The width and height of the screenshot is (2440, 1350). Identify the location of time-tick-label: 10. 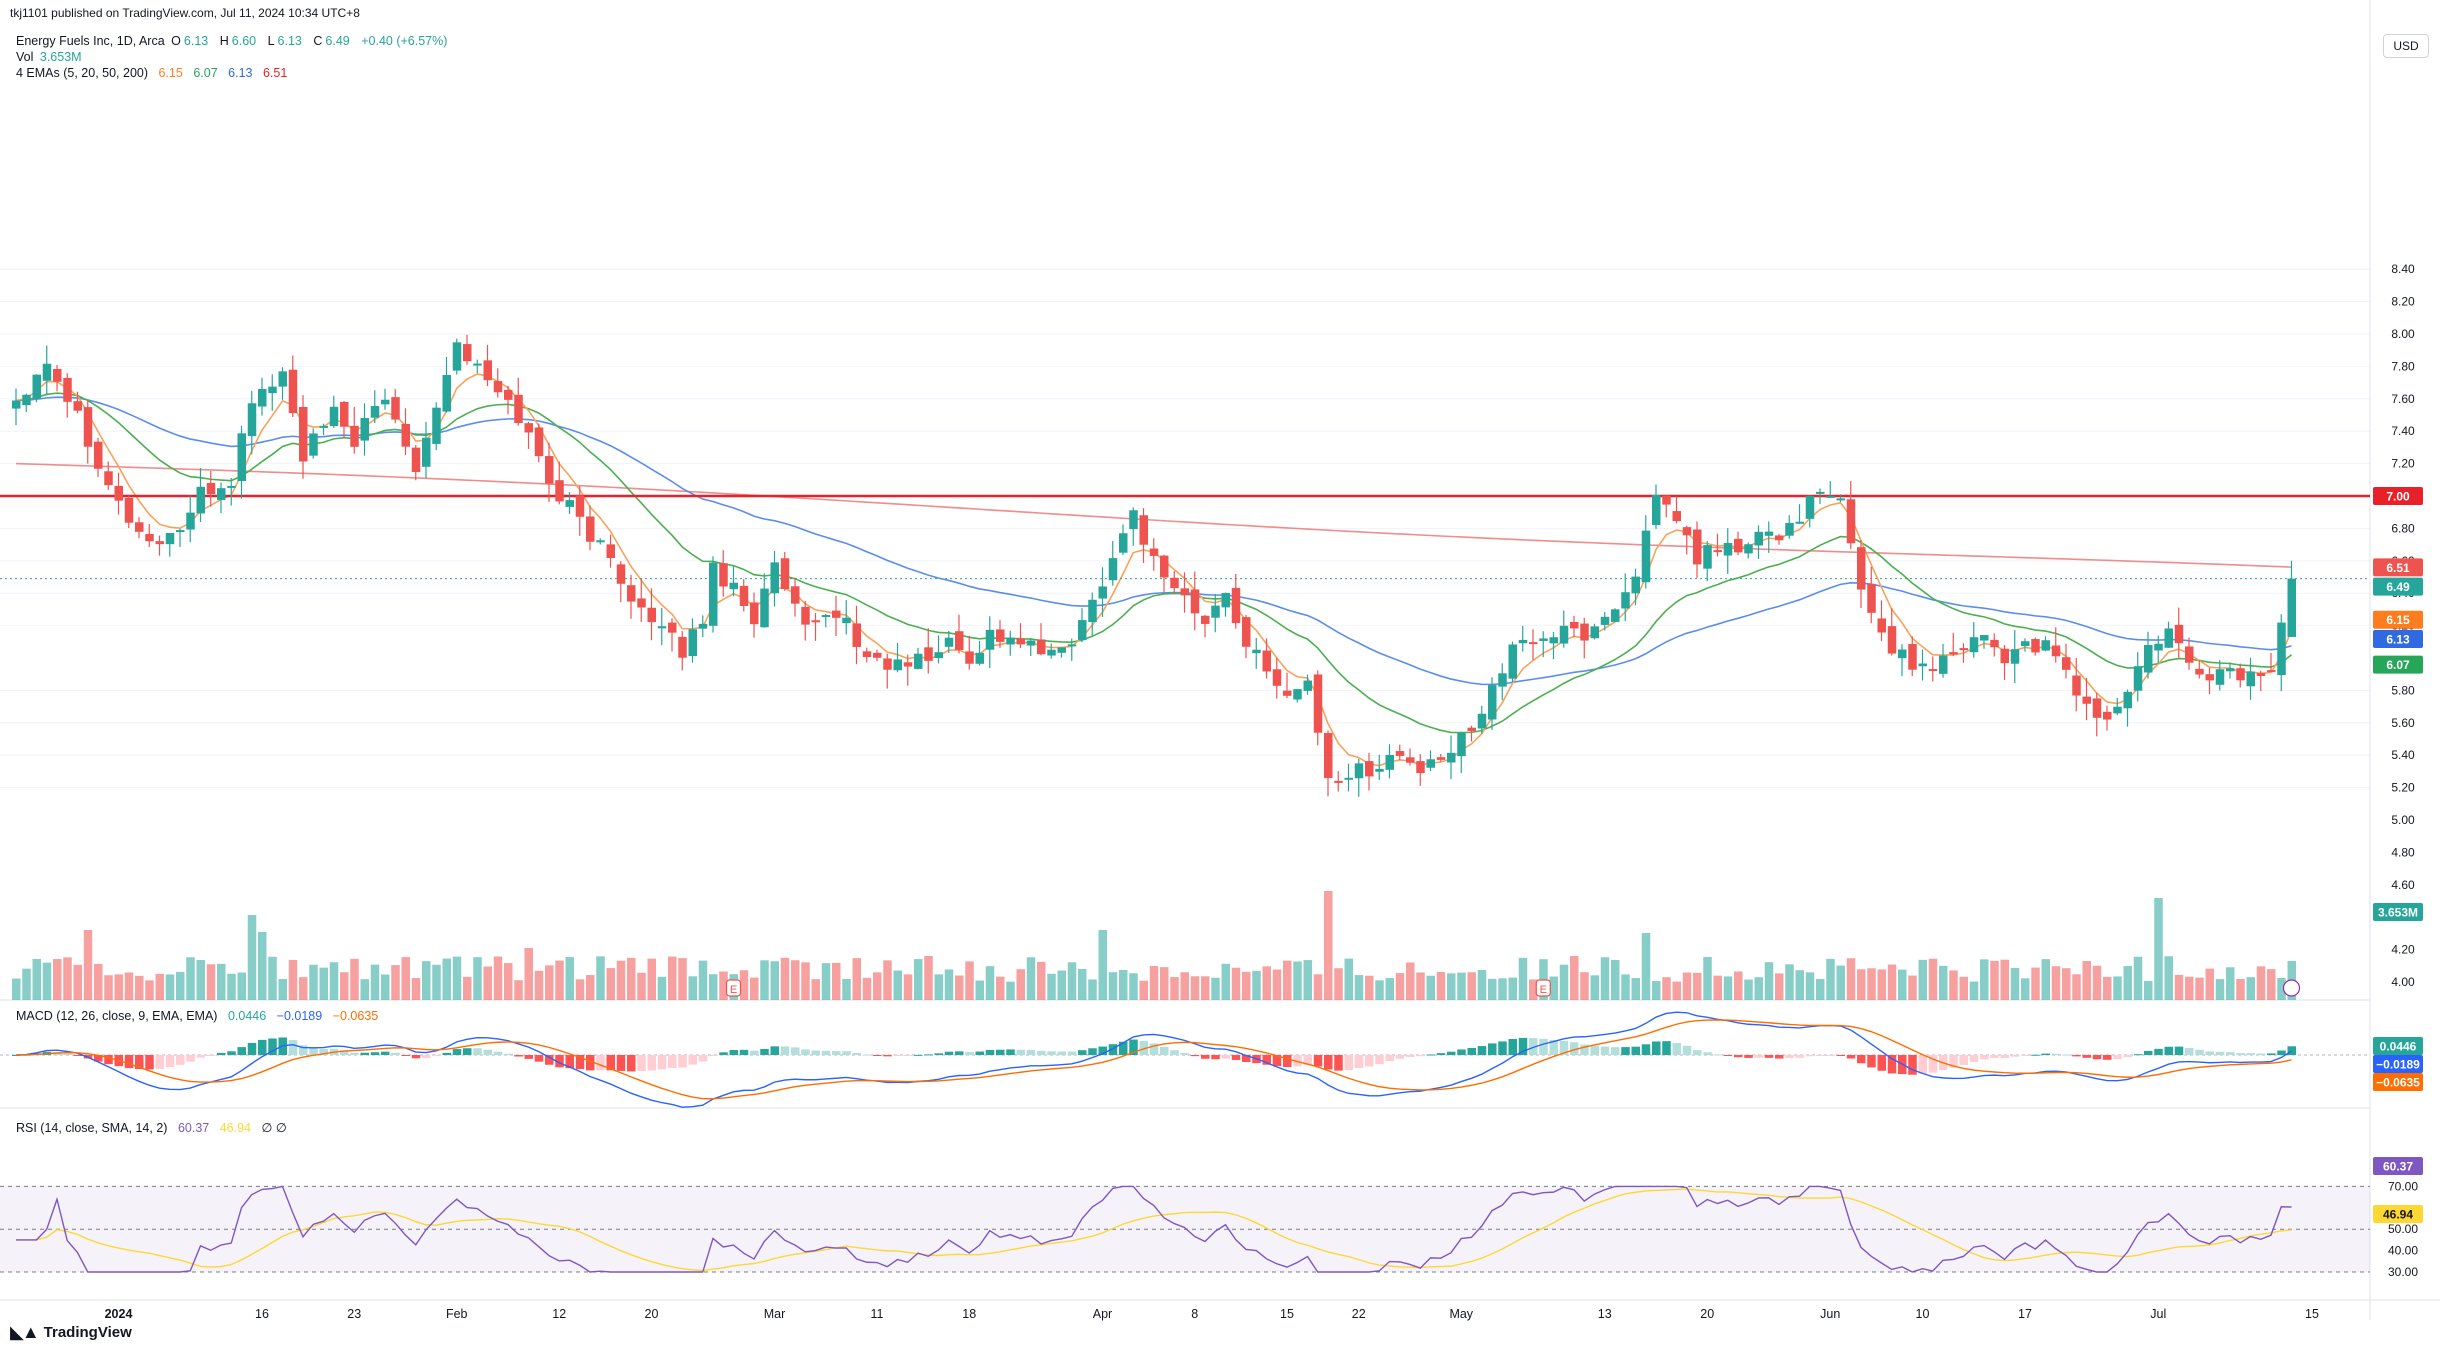
(1923, 1314).